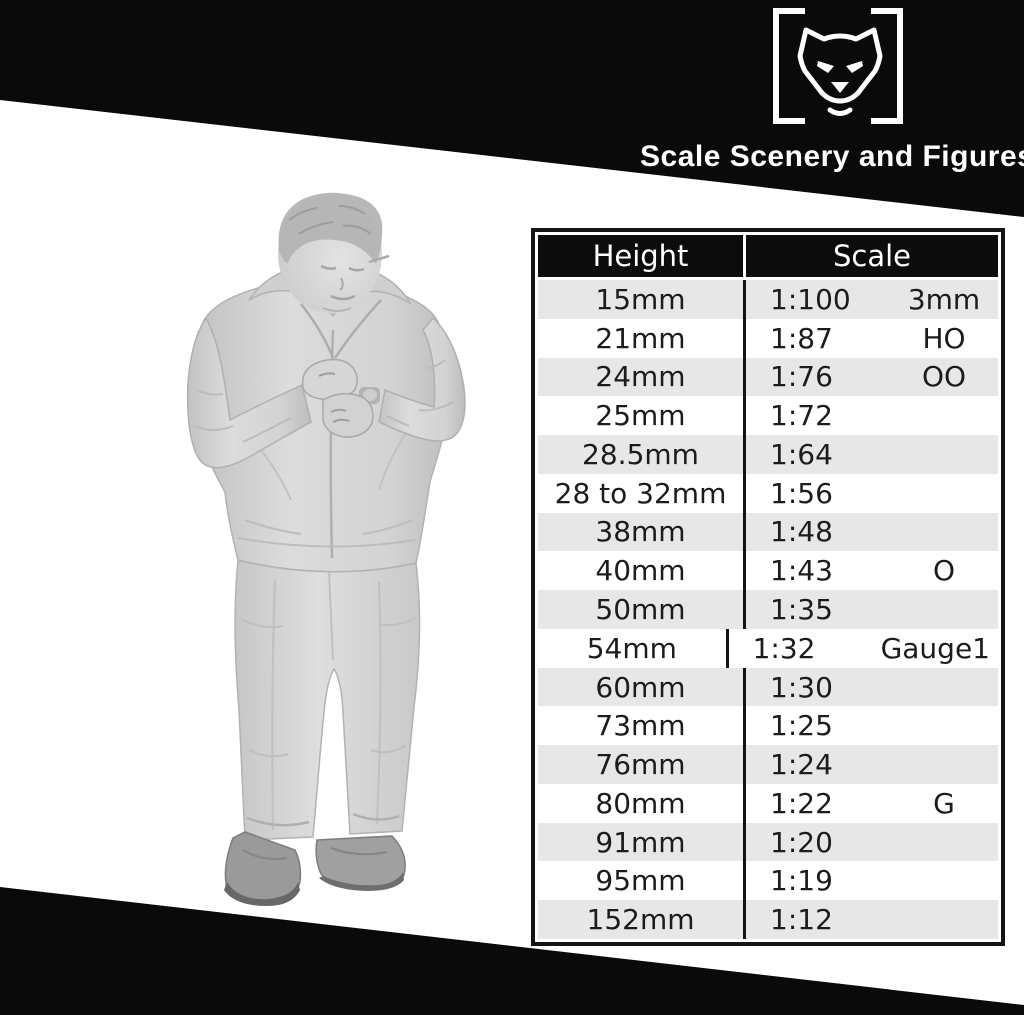 Image resolution: width=1024 pixels, height=1015 pixels. Describe the element at coordinates (801, 493) in the screenshot. I see `scale-ratio: 1:56` at that location.